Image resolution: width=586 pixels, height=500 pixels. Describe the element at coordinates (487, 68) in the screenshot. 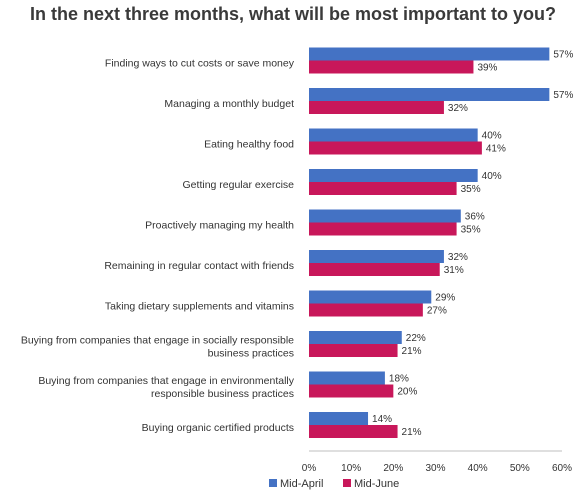

I see `data-label: 39%` at that location.